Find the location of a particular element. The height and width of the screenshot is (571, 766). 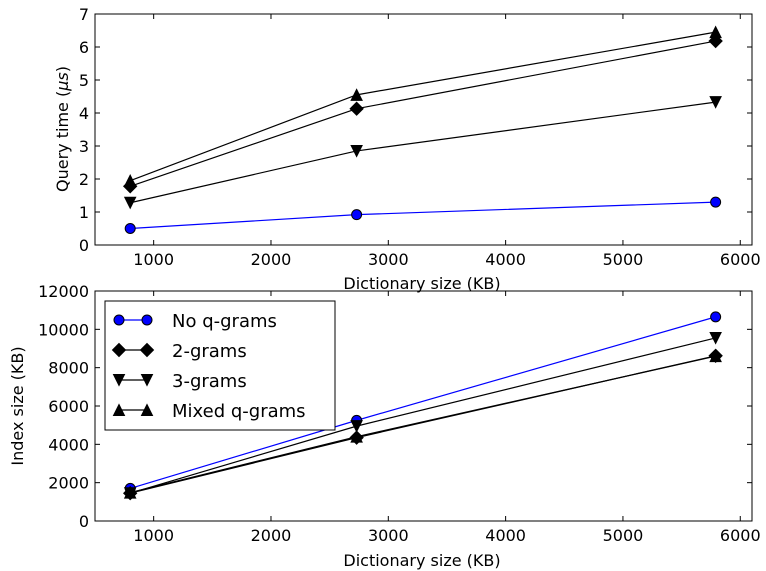

query-time-x-tick-label: 1000 is located at coordinates (153, 259).